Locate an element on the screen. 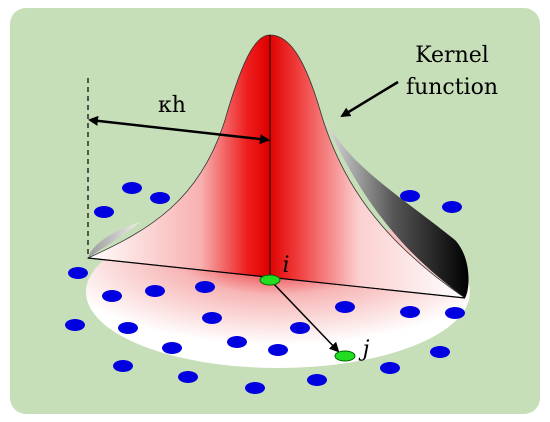 The height and width of the screenshot is (422, 550). kernel-label-line: Kernel is located at coordinates (452, 55).